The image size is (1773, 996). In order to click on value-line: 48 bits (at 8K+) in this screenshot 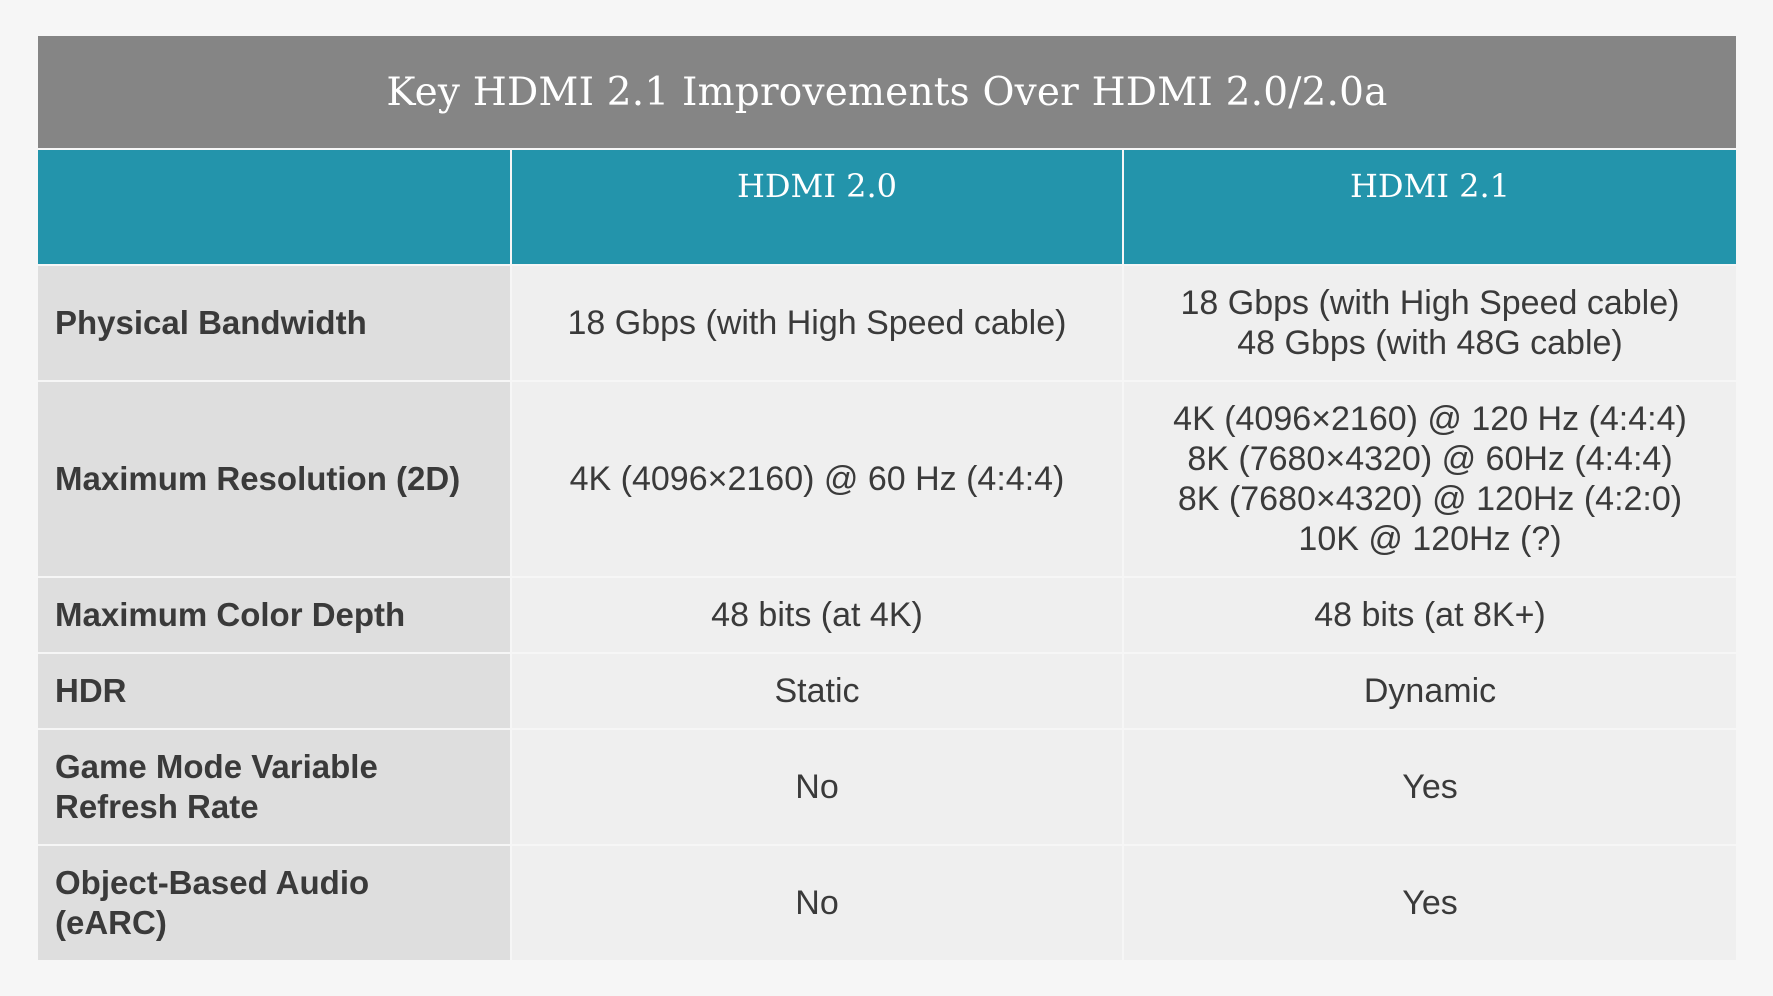, I will do `click(1430, 615)`.